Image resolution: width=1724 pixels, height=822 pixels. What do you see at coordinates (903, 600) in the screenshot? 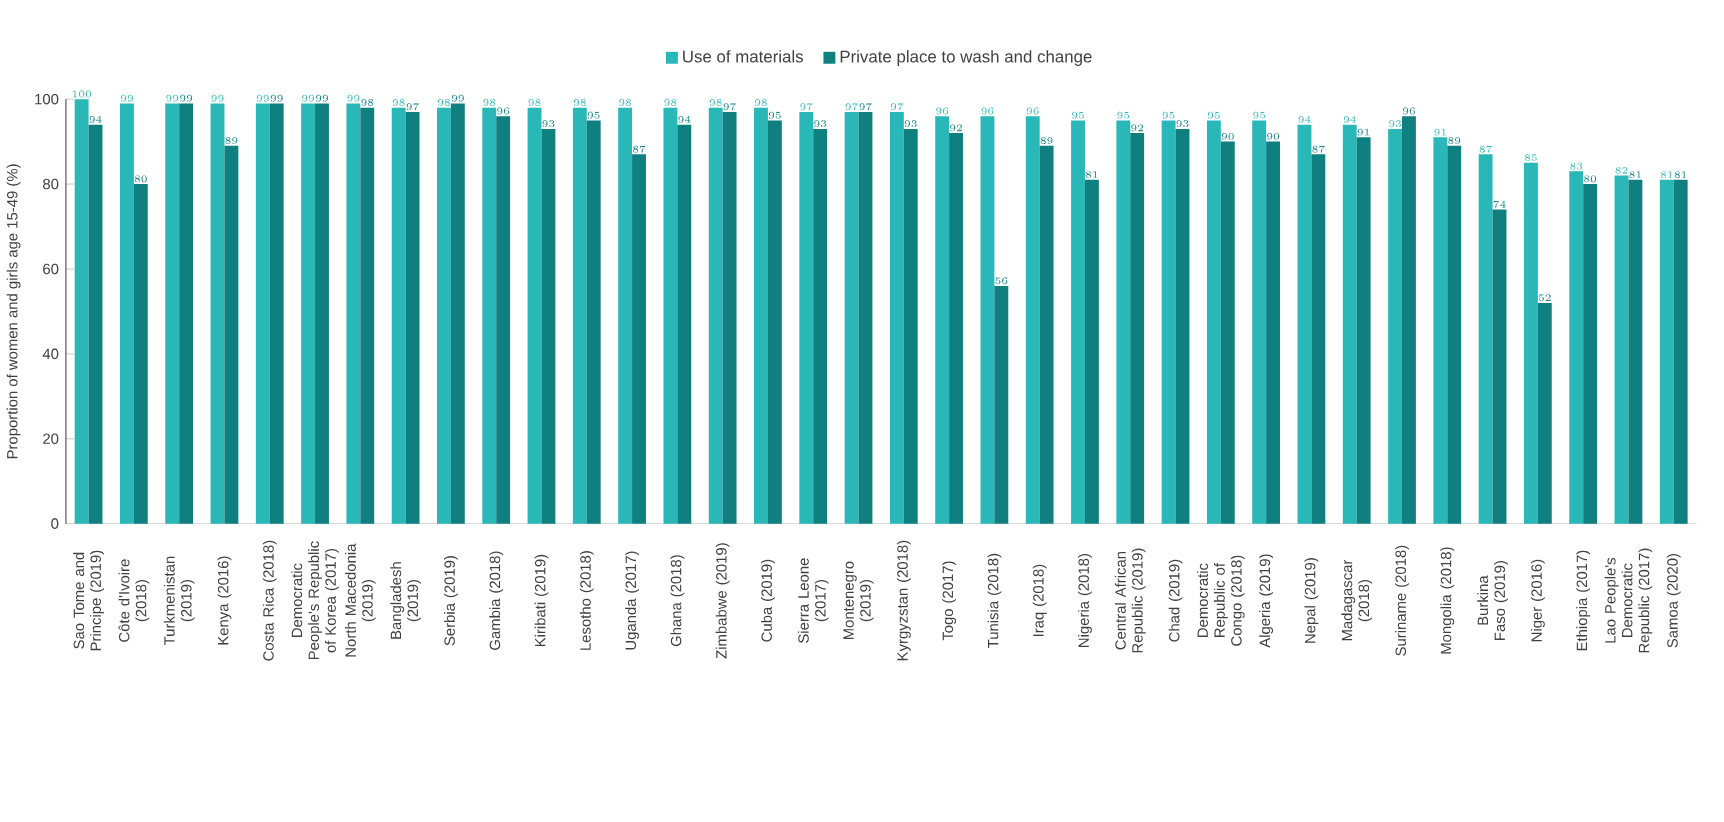
I see `x-tick-label: Kyrgyzstan (2018)` at bounding box center [903, 600].